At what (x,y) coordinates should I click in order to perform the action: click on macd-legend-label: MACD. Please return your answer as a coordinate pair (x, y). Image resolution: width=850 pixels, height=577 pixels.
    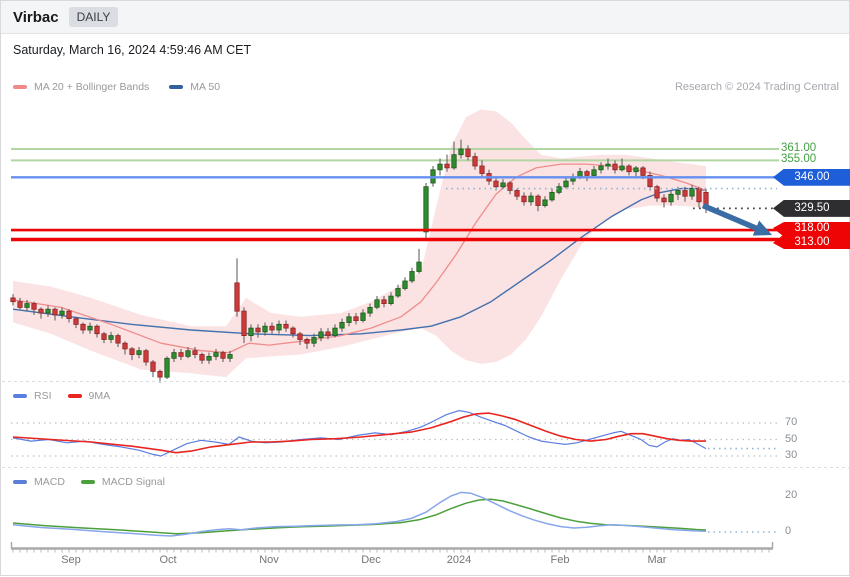
    Looking at the image, I should click on (49, 482).